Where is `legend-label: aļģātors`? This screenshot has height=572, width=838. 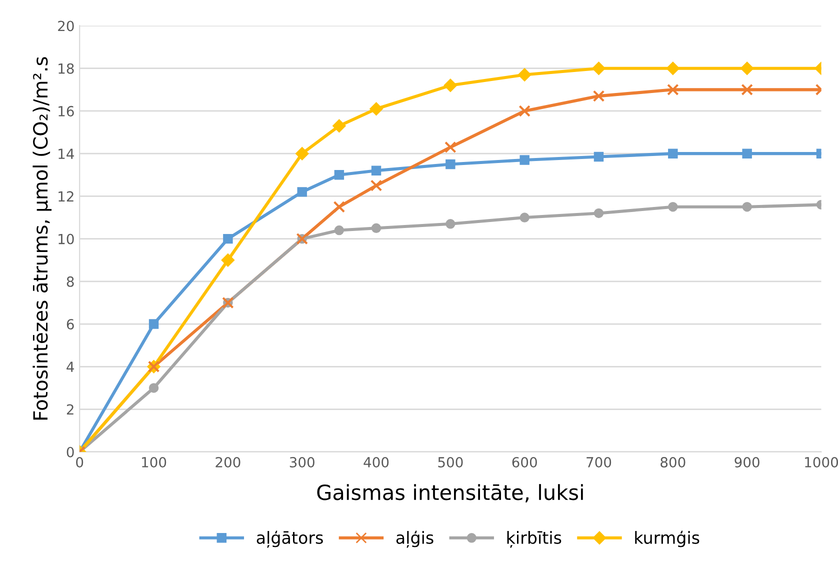 legend-label: aļģātors is located at coordinates (289, 539).